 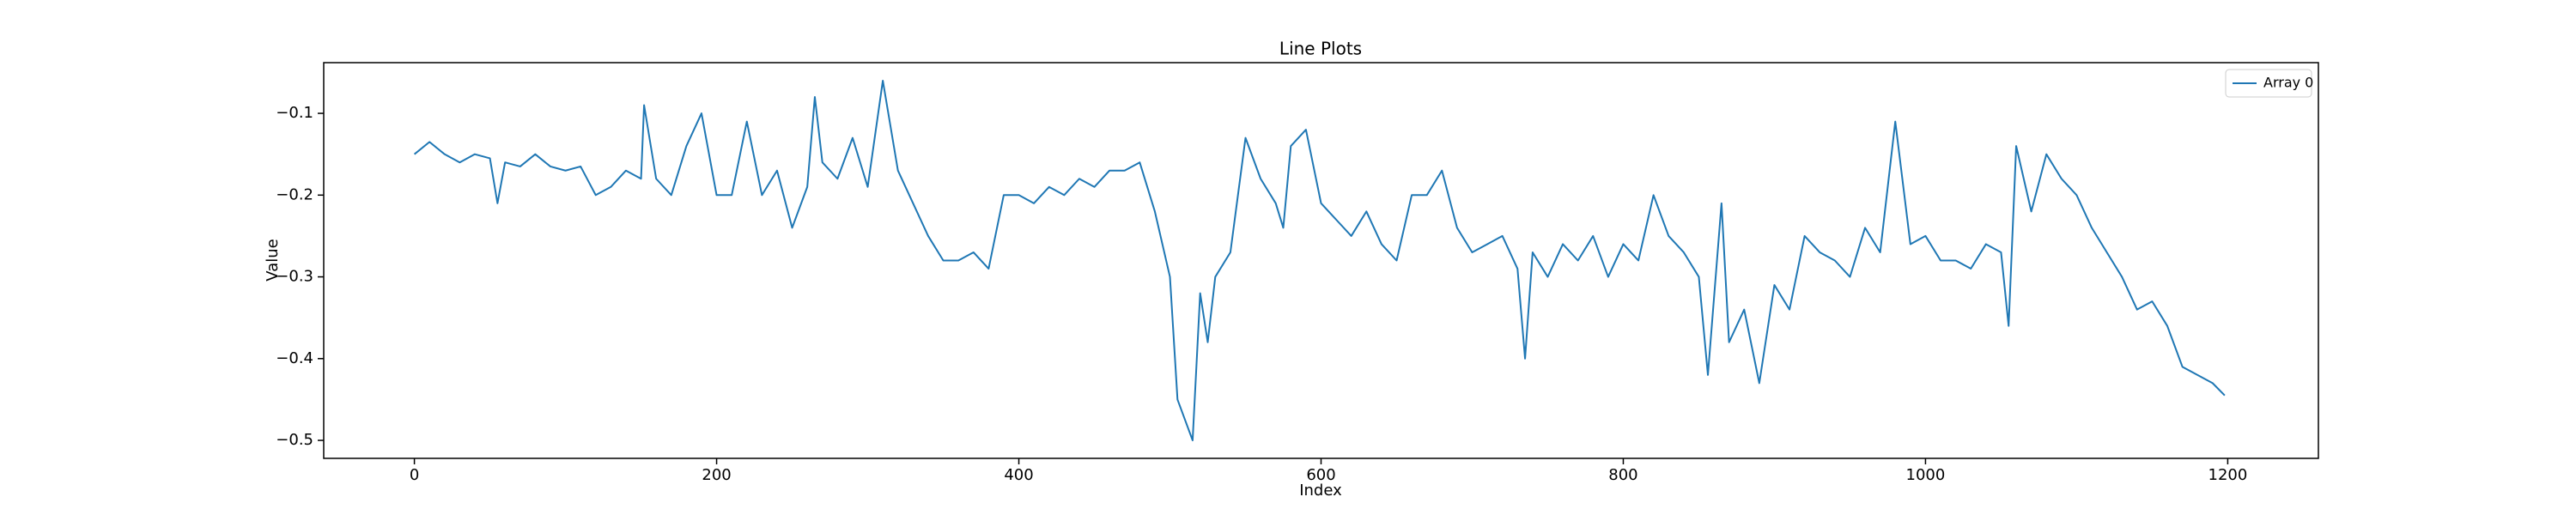 What do you see at coordinates (2288, 83) in the screenshot?
I see `legend-label: Array 0` at bounding box center [2288, 83].